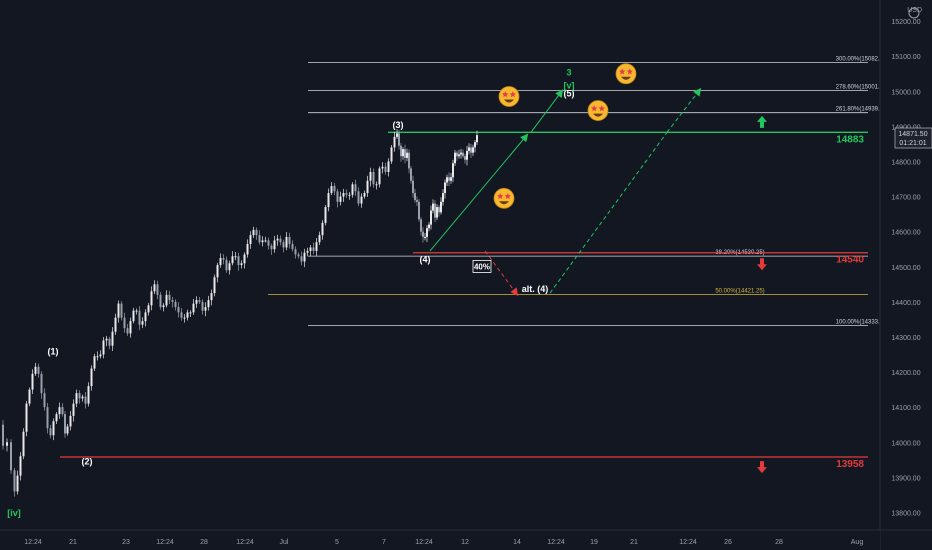 This screenshot has height=550, width=932. What do you see at coordinates (912, 134) in the screenshot?
I see `current-price: 14871.50` at bounding box center [912, 134].